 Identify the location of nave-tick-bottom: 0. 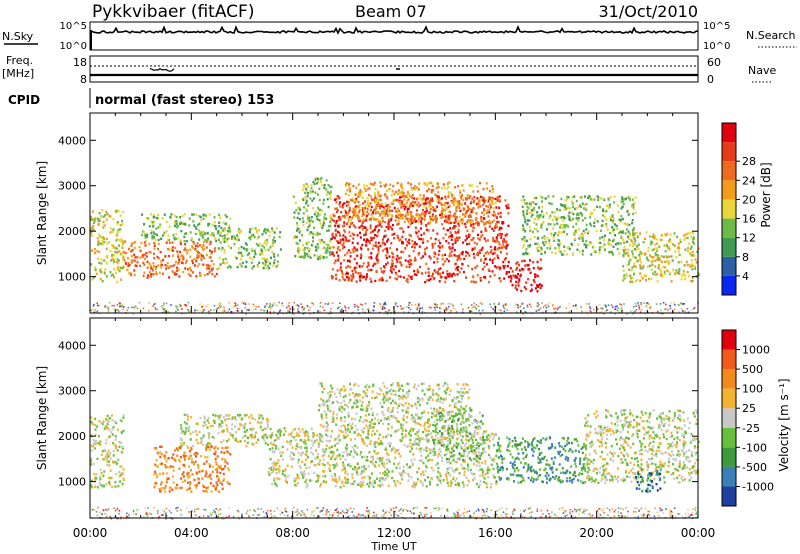
(710, 79).